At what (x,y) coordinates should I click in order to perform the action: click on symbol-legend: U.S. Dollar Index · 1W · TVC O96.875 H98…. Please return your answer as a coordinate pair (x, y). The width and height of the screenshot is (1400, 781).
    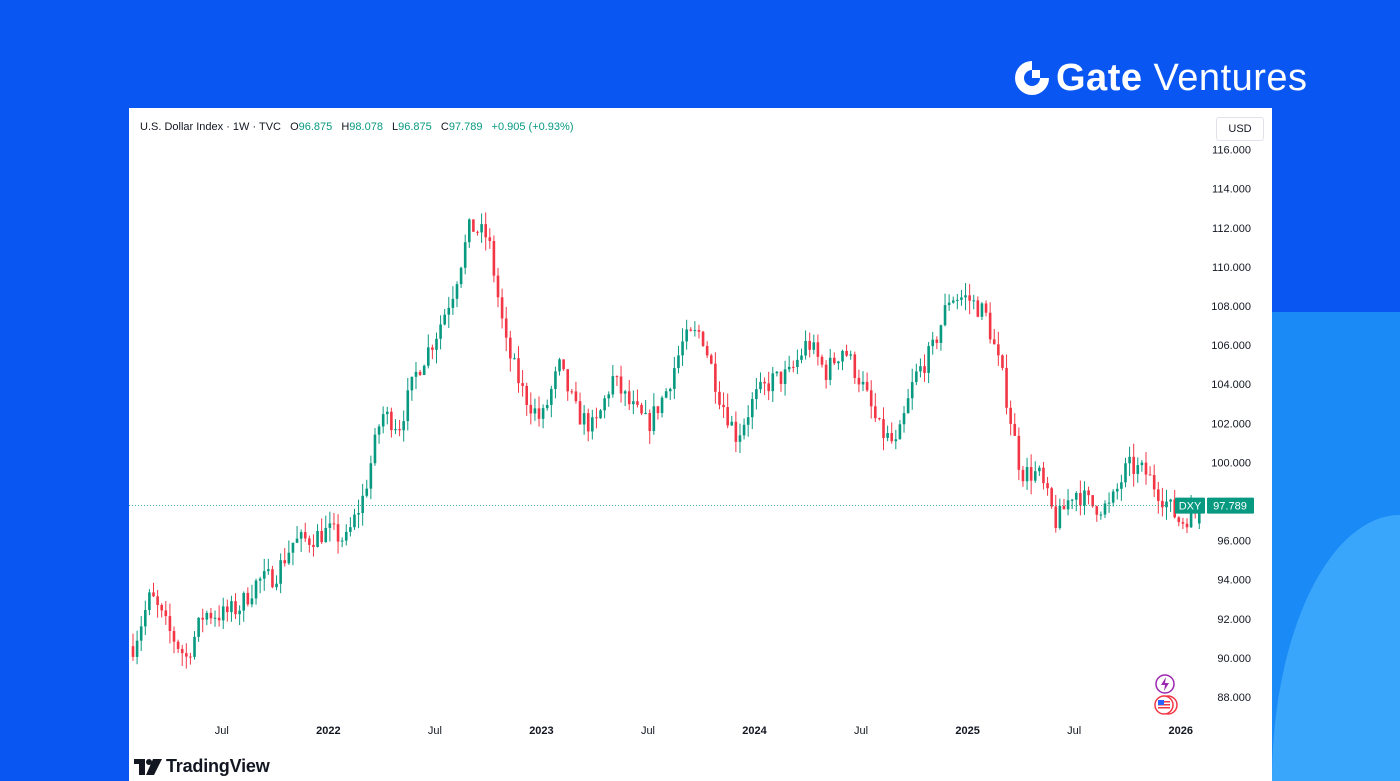
    Looking at the image, I should click on (356, 127).